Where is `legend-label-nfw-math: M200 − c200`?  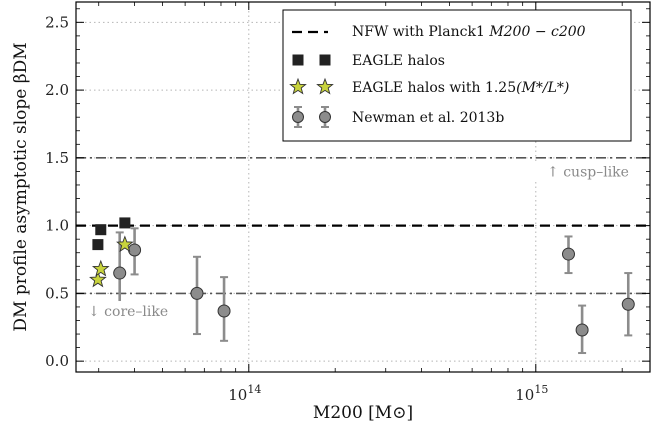
legend-label-nfw-math: M200 − c200 is located at coordinates (536, 32).